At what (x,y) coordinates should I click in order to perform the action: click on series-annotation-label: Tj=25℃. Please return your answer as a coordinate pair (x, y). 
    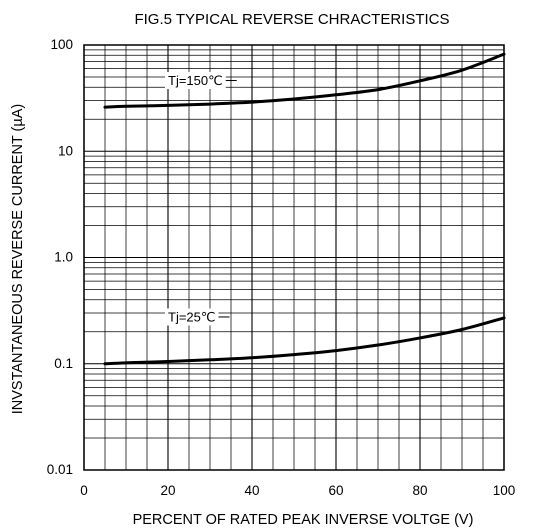
    Looking at the image, I should click on (191, 316).